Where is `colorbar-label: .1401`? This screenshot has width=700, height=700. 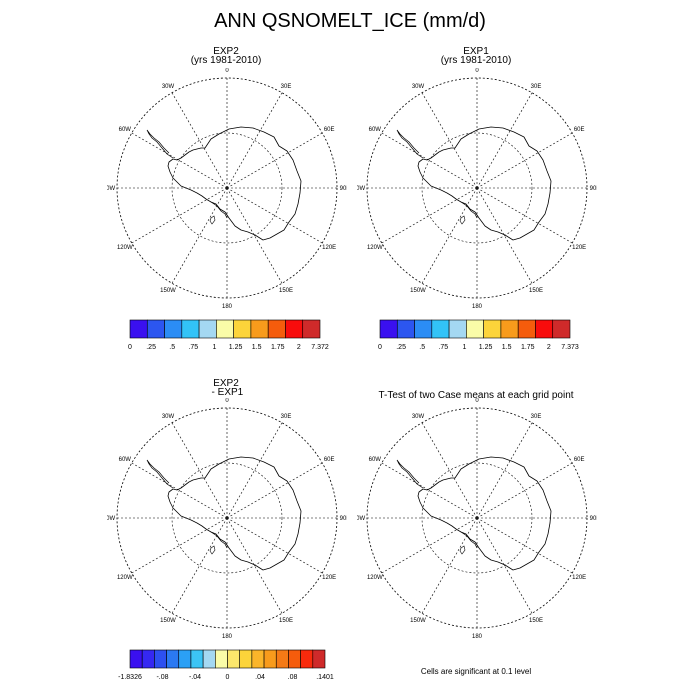 colorbar-label: .1401 is located at coordinates (325, 677).